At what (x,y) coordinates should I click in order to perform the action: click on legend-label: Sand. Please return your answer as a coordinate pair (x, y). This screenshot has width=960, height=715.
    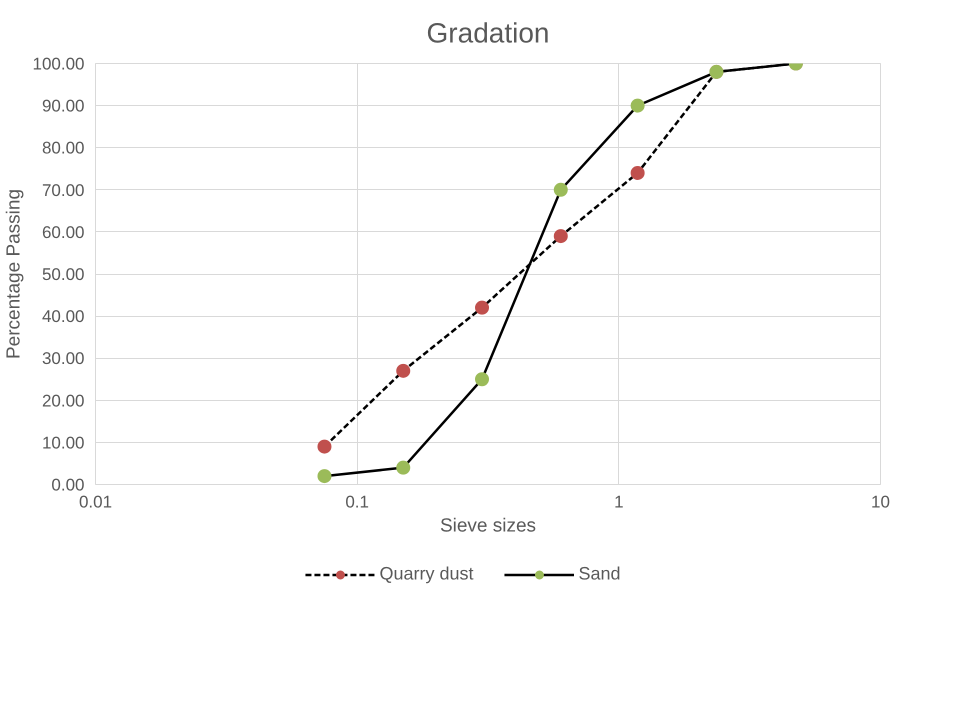
    Looking at the image, I should click on (599, 574).